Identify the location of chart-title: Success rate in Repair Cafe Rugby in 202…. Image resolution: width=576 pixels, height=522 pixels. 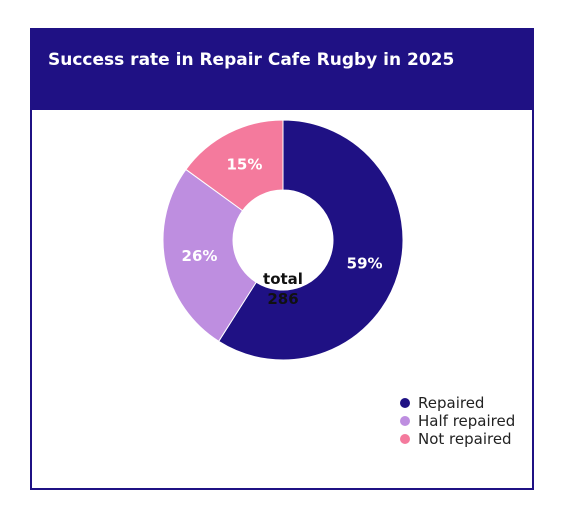
(251, 60).